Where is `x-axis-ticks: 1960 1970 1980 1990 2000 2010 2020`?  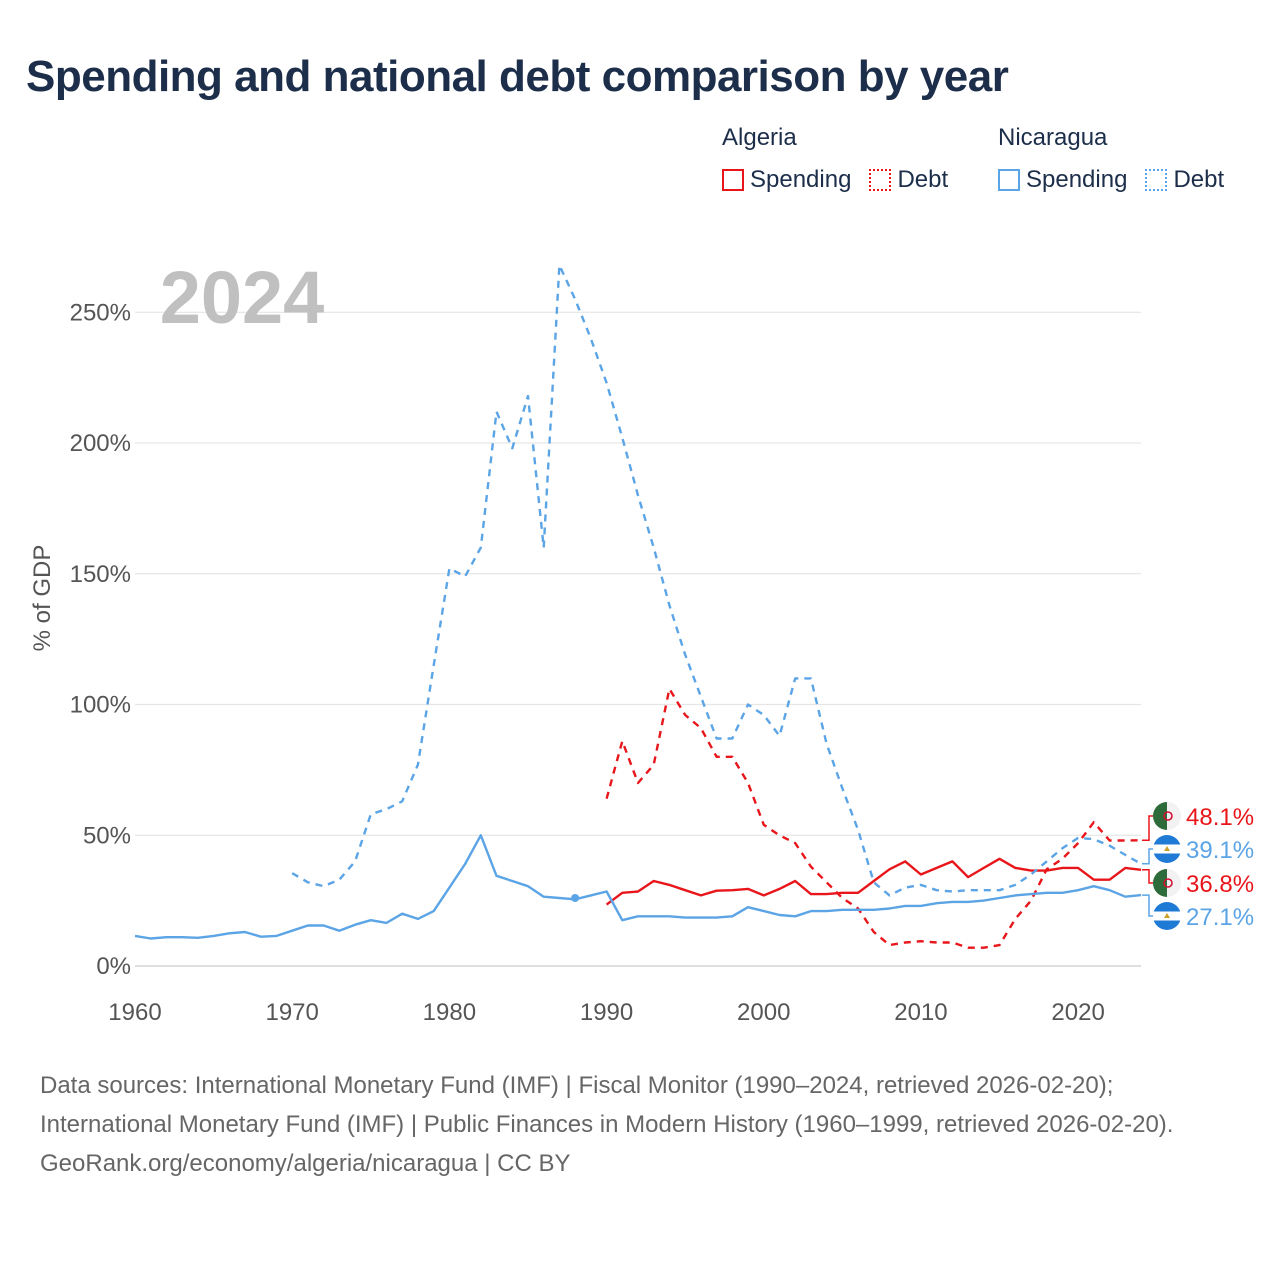 x-axis-ticks: 1960 1970 1980 1990 2000 2010 2020 is located at coordinates (606, 1012).